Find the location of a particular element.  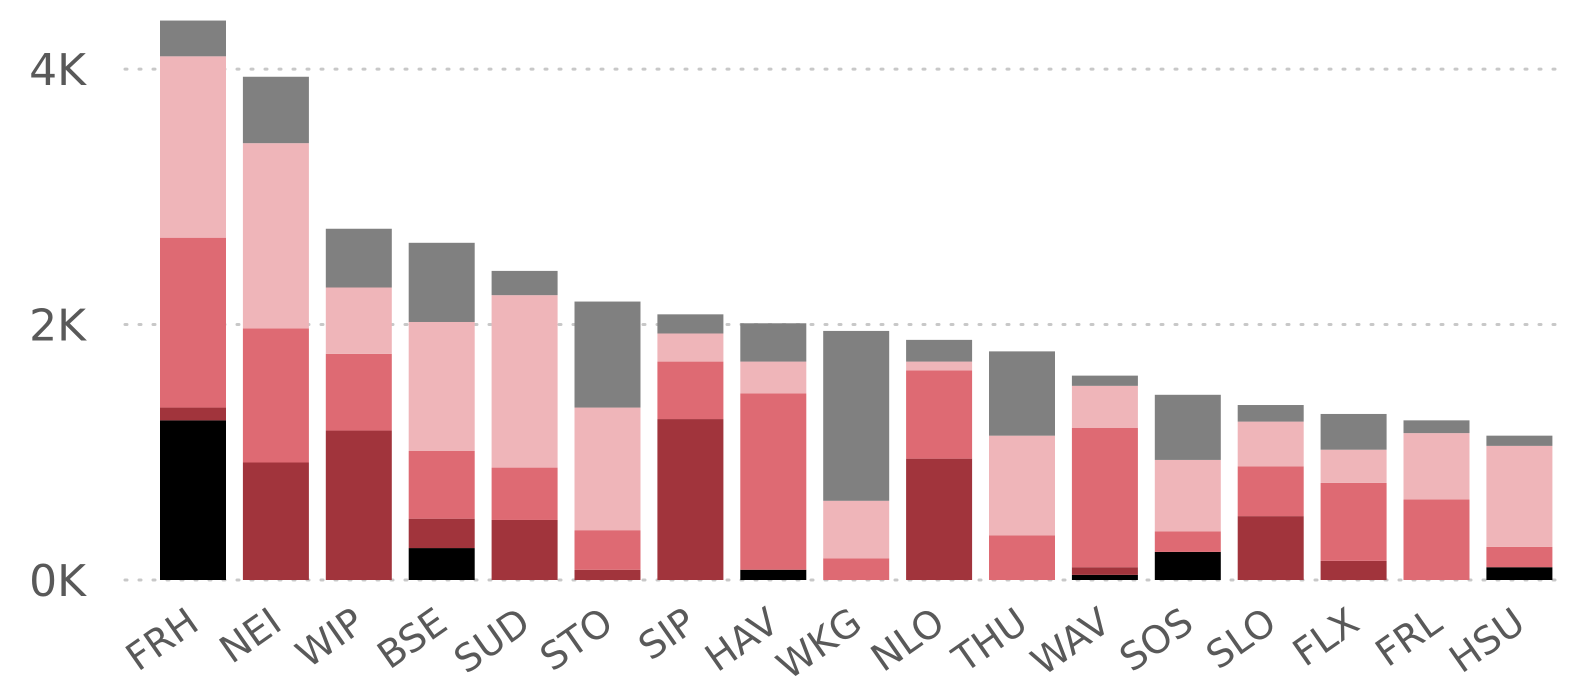

x-category-label: WIP is located at coordinates (330, 637).